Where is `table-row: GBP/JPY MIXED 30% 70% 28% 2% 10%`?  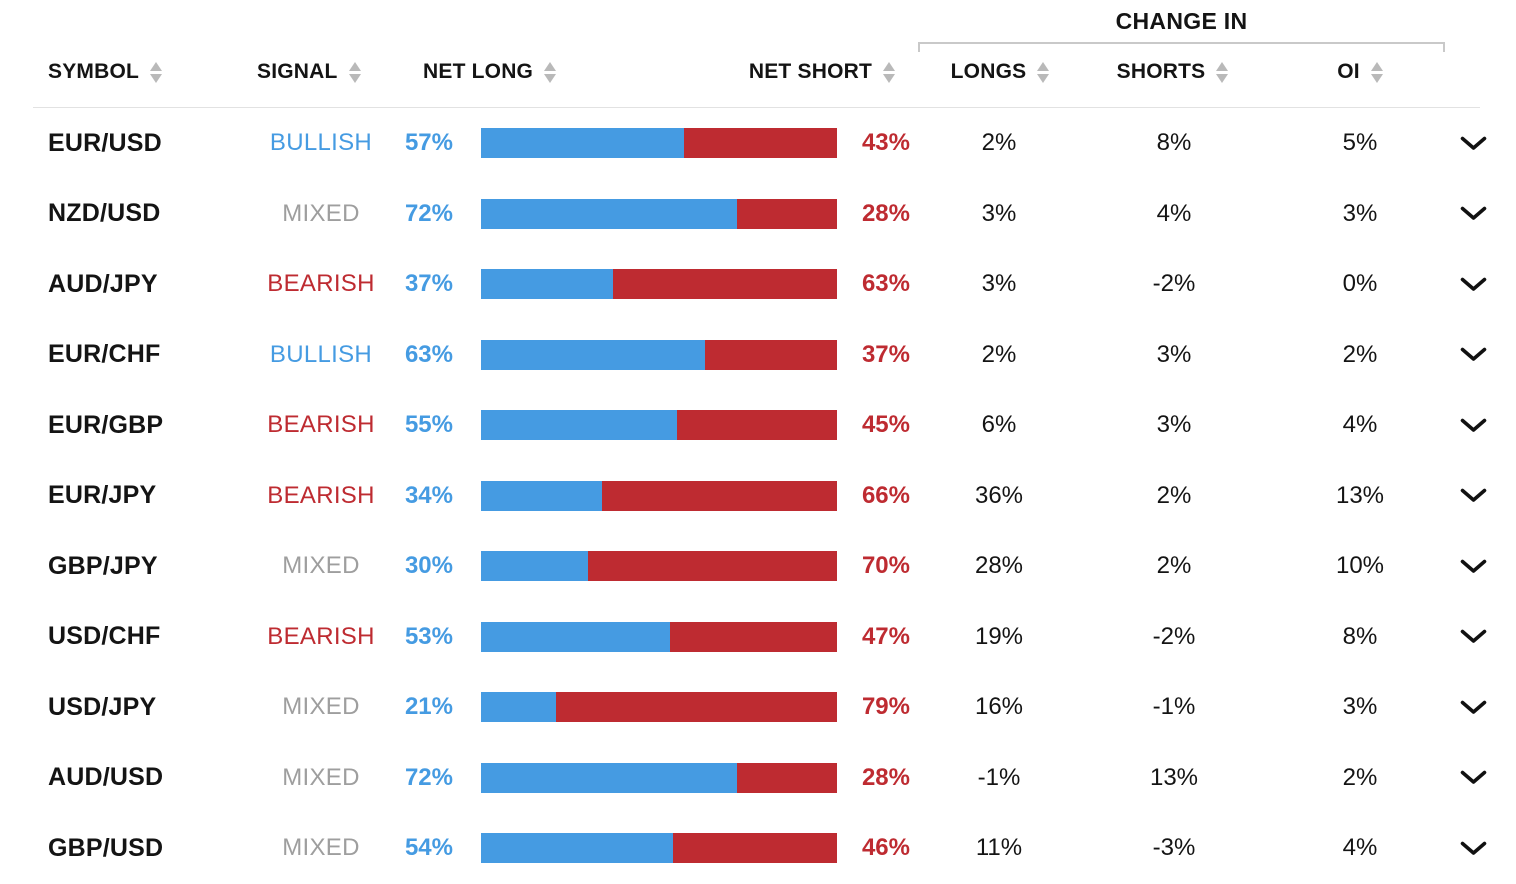 table-row: GBP/JPY MIXED 30% 70% 28% 2% 10% is located at coordinates (758, 566).